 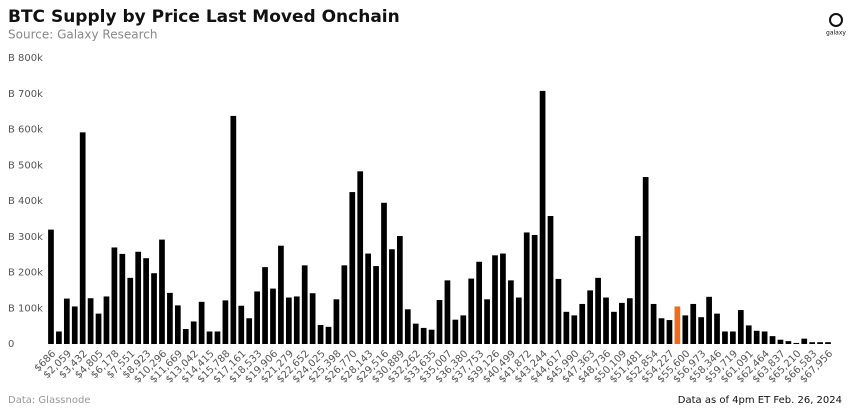 I want to click on y-tick-label: B 100k, so click(x=25, y=308).